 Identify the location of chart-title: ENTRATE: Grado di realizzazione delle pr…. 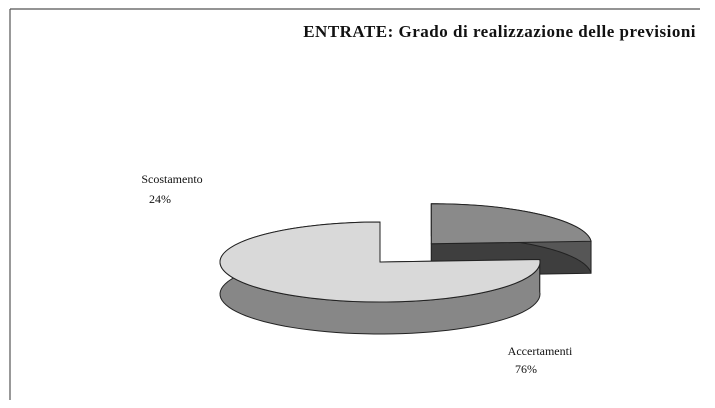
(499, 31).